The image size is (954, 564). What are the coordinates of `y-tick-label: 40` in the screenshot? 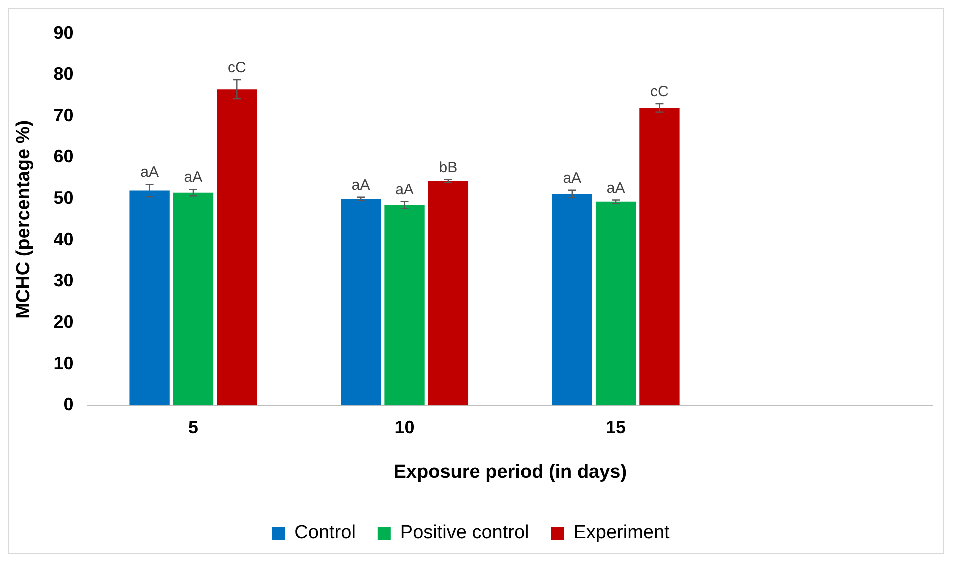 It's located at (64, 239).